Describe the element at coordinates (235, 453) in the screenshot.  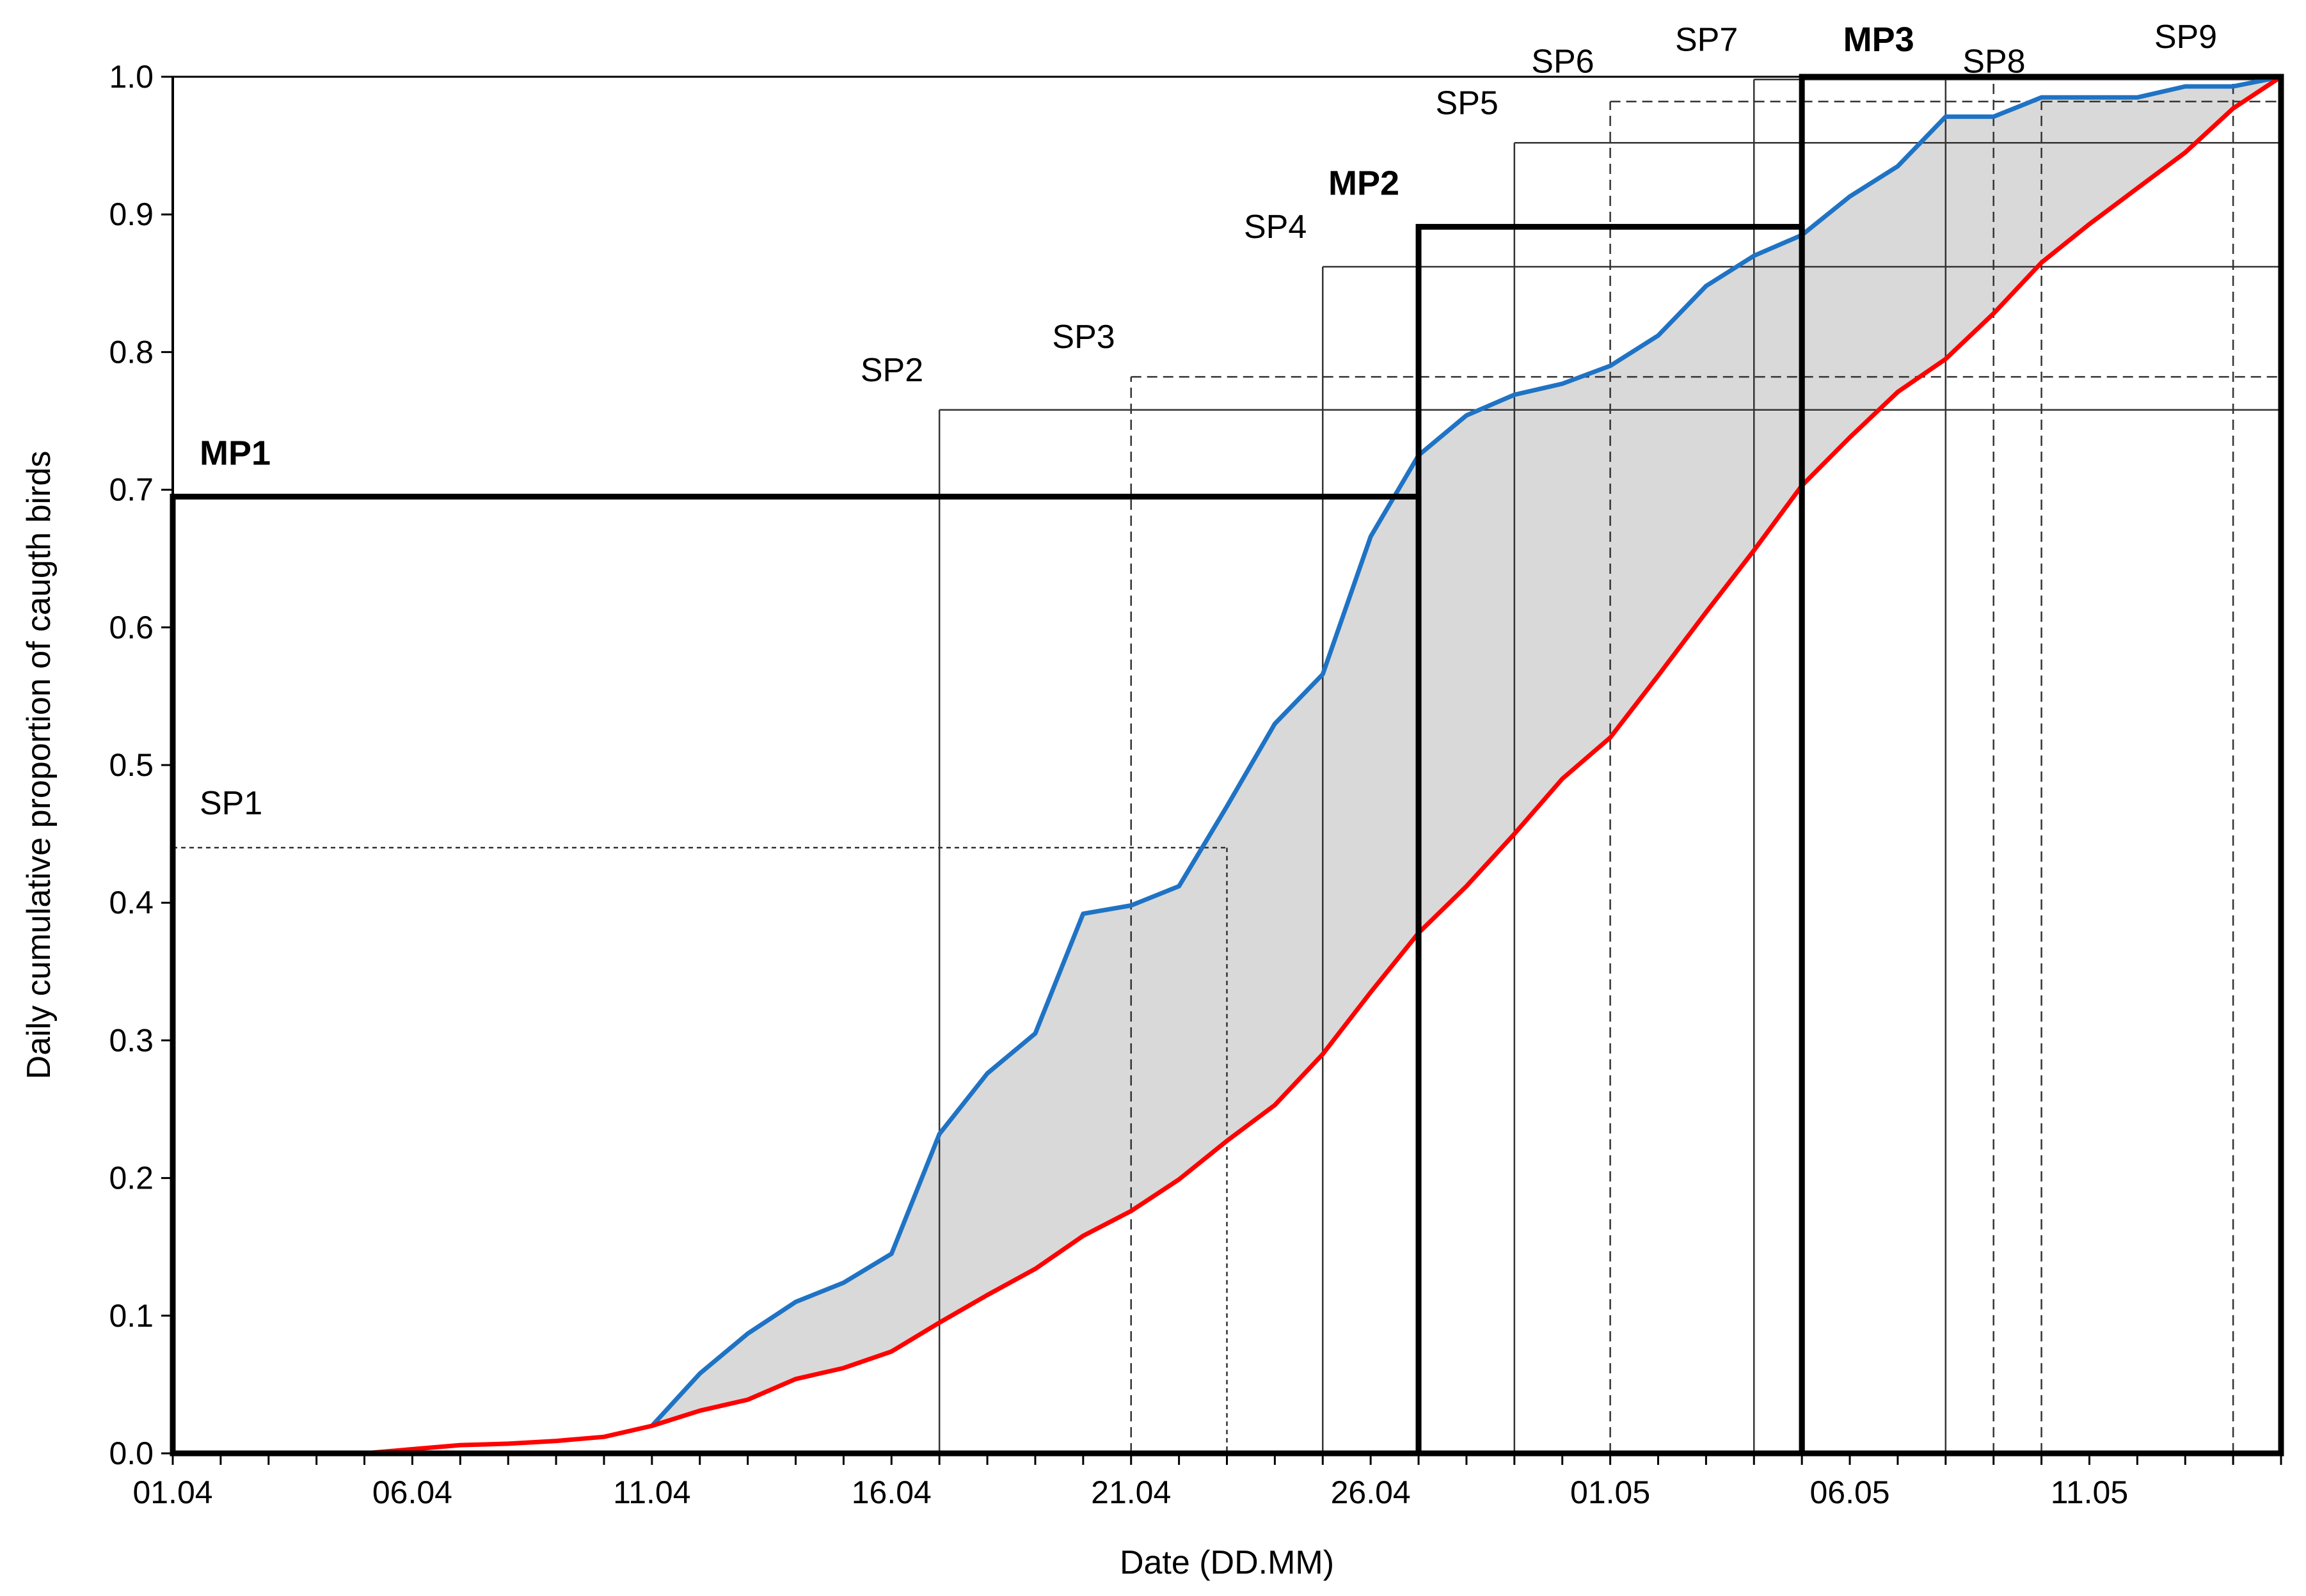
I see `mp-label-1: MP1` at that location.